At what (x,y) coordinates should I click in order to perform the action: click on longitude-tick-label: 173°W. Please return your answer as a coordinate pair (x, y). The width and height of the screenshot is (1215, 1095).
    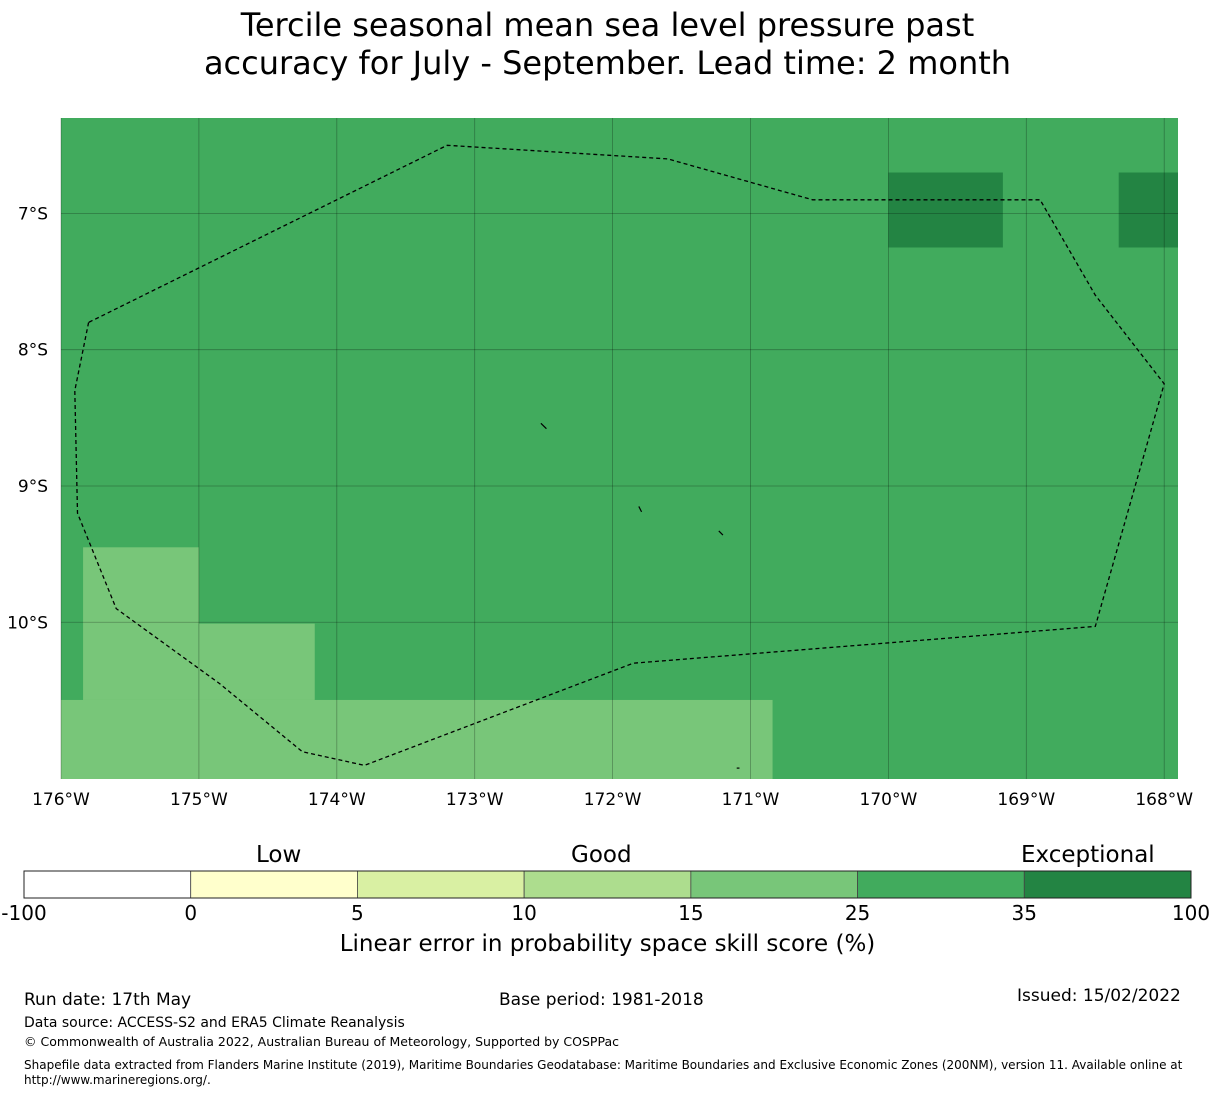
    Looking at the image, I should click on (475, 800).